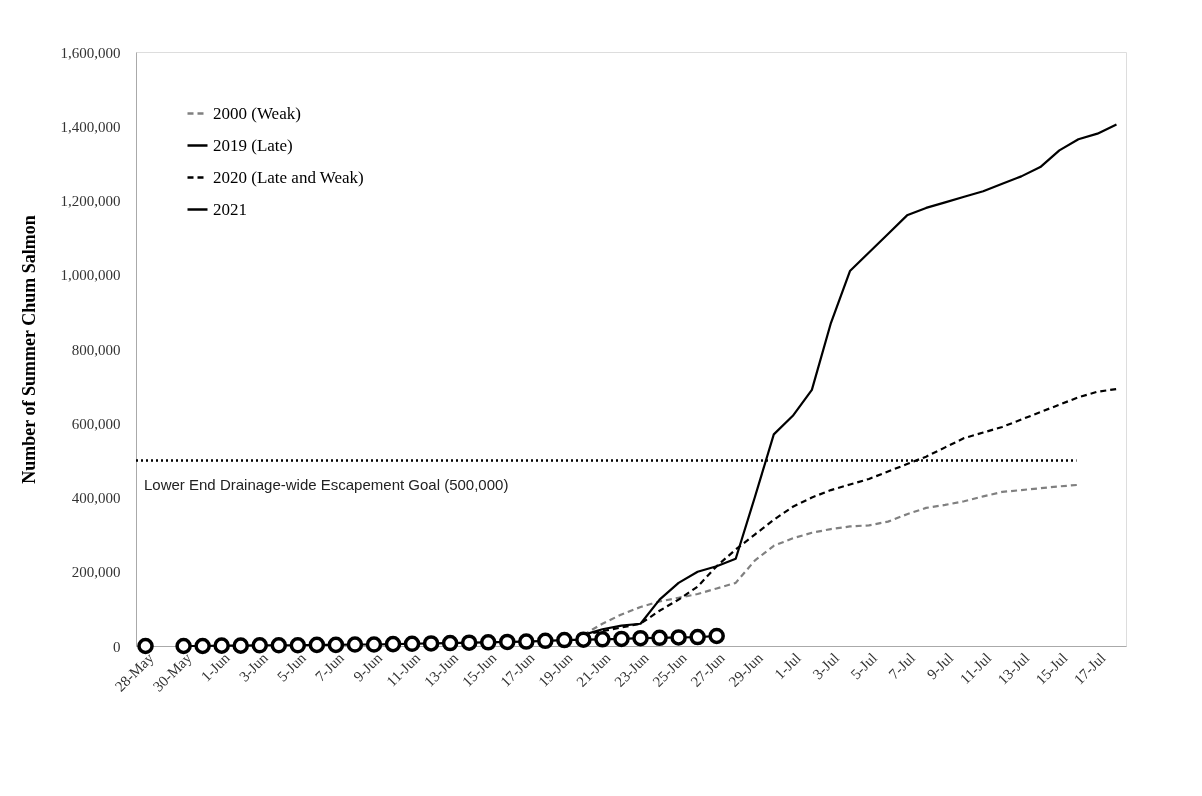 The height and width of the screenshot is (796, 1202). I want to click on y-tick-label: 400,000, so click(96, 498).